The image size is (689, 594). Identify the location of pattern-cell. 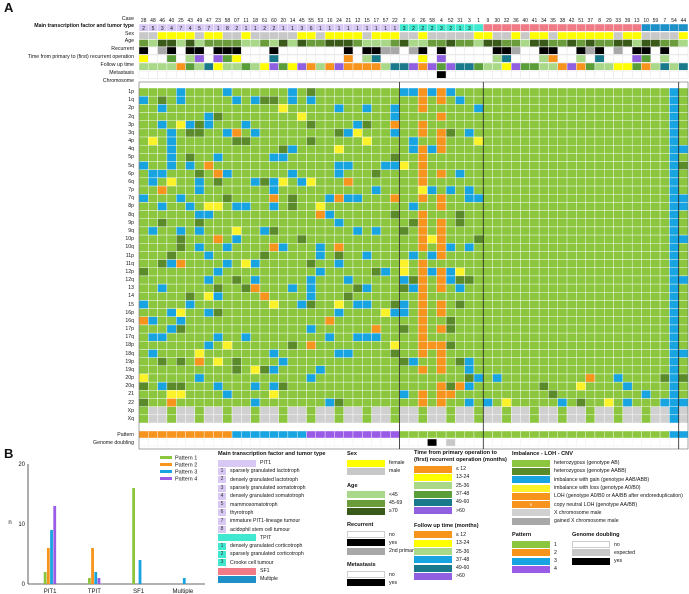
(404, 434).